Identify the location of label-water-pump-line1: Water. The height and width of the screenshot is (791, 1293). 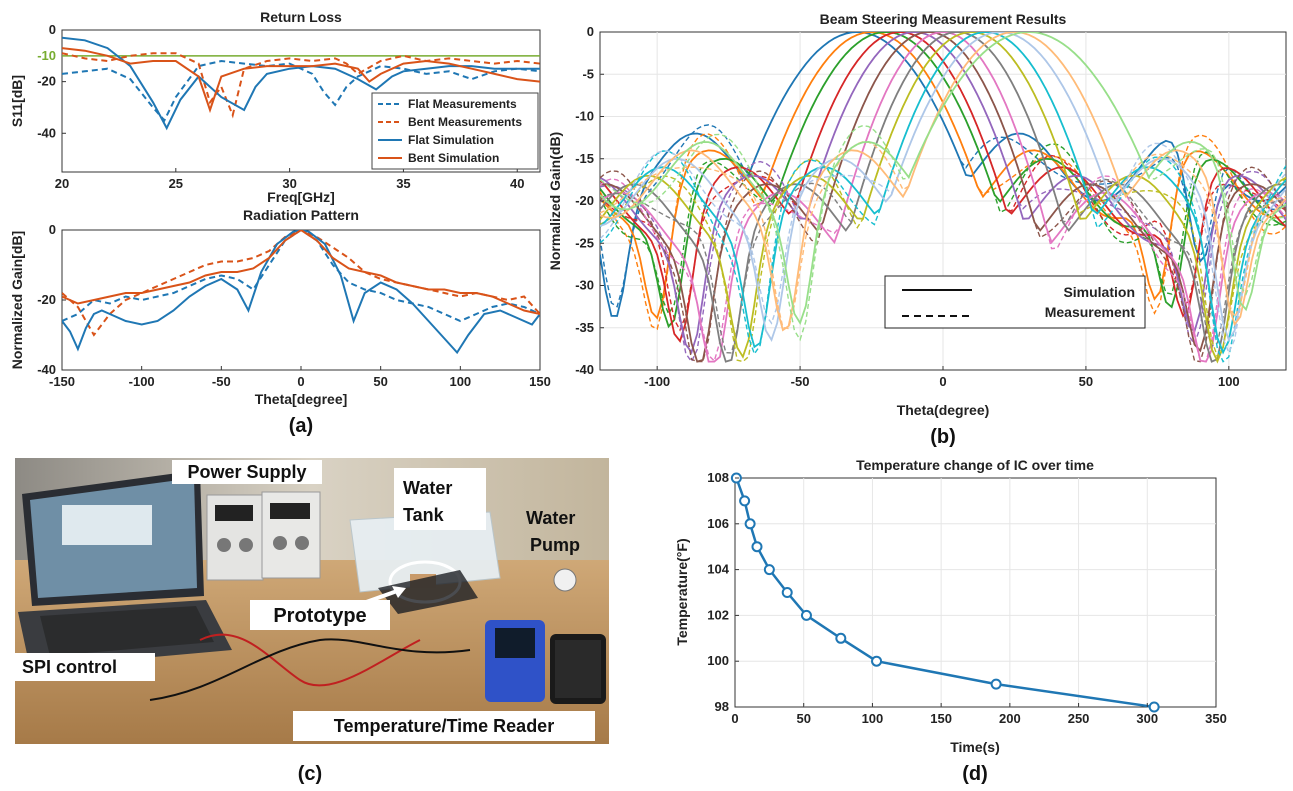
(550, 518).